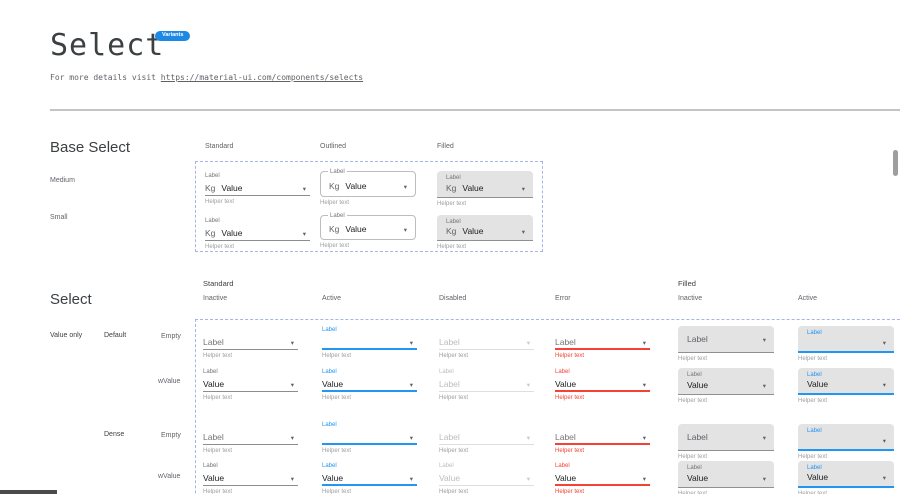 This screenshot has width=900, height=494. I want to click on select-dense-filled-inactive-empty: Label ▾ Helper text, so click(726, 442).